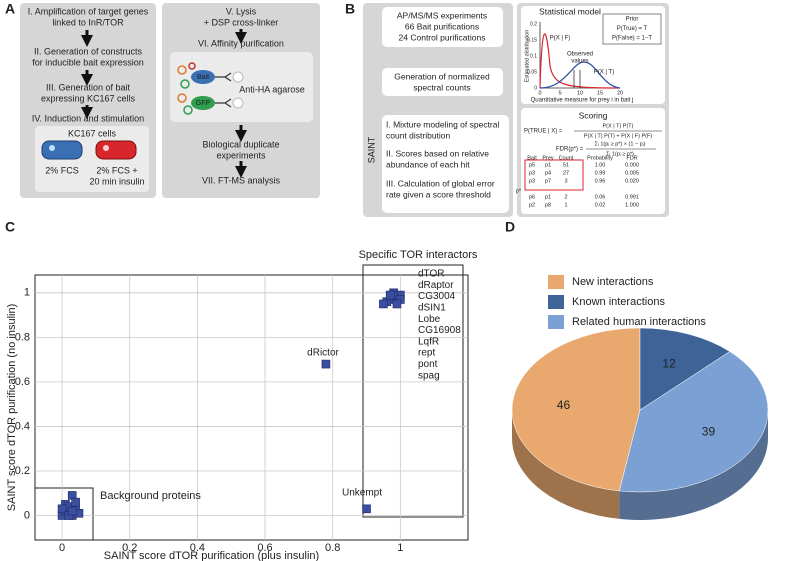 The image size is (798, 561). What do you see at coordinates (62, 150) in the screenshot?
I see `cell-fcs` at bounding box center [62, 150].